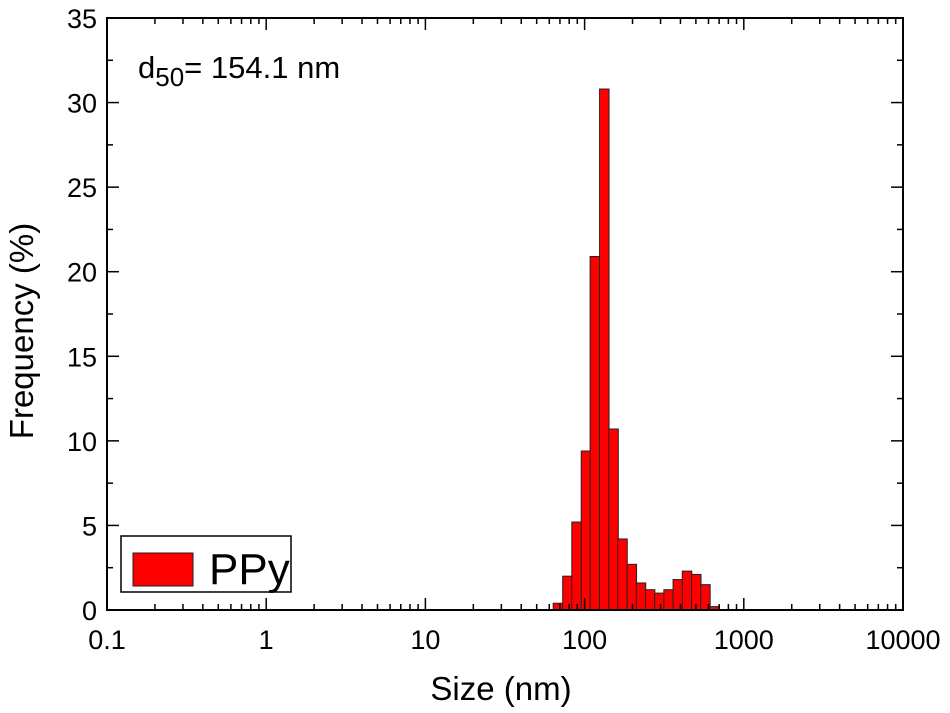  What do you see at coordinates (163, 569) in the screenshot?
I see `legend-swatch` at bounding box center [163, 569].